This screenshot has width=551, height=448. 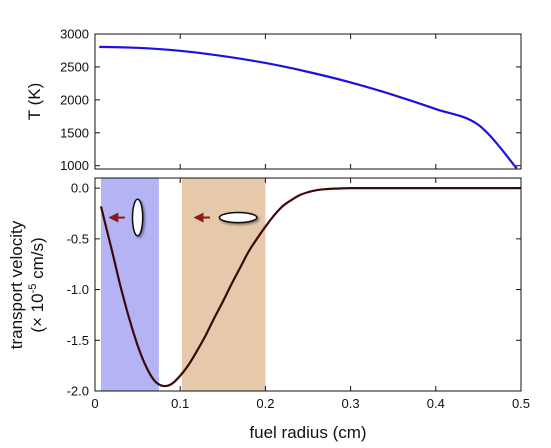 What do you see at coordinates (351, 403) in the screenshot?
I see `transport-velocity-x-tick-label: 0.3` at bounding box center [351, 403].